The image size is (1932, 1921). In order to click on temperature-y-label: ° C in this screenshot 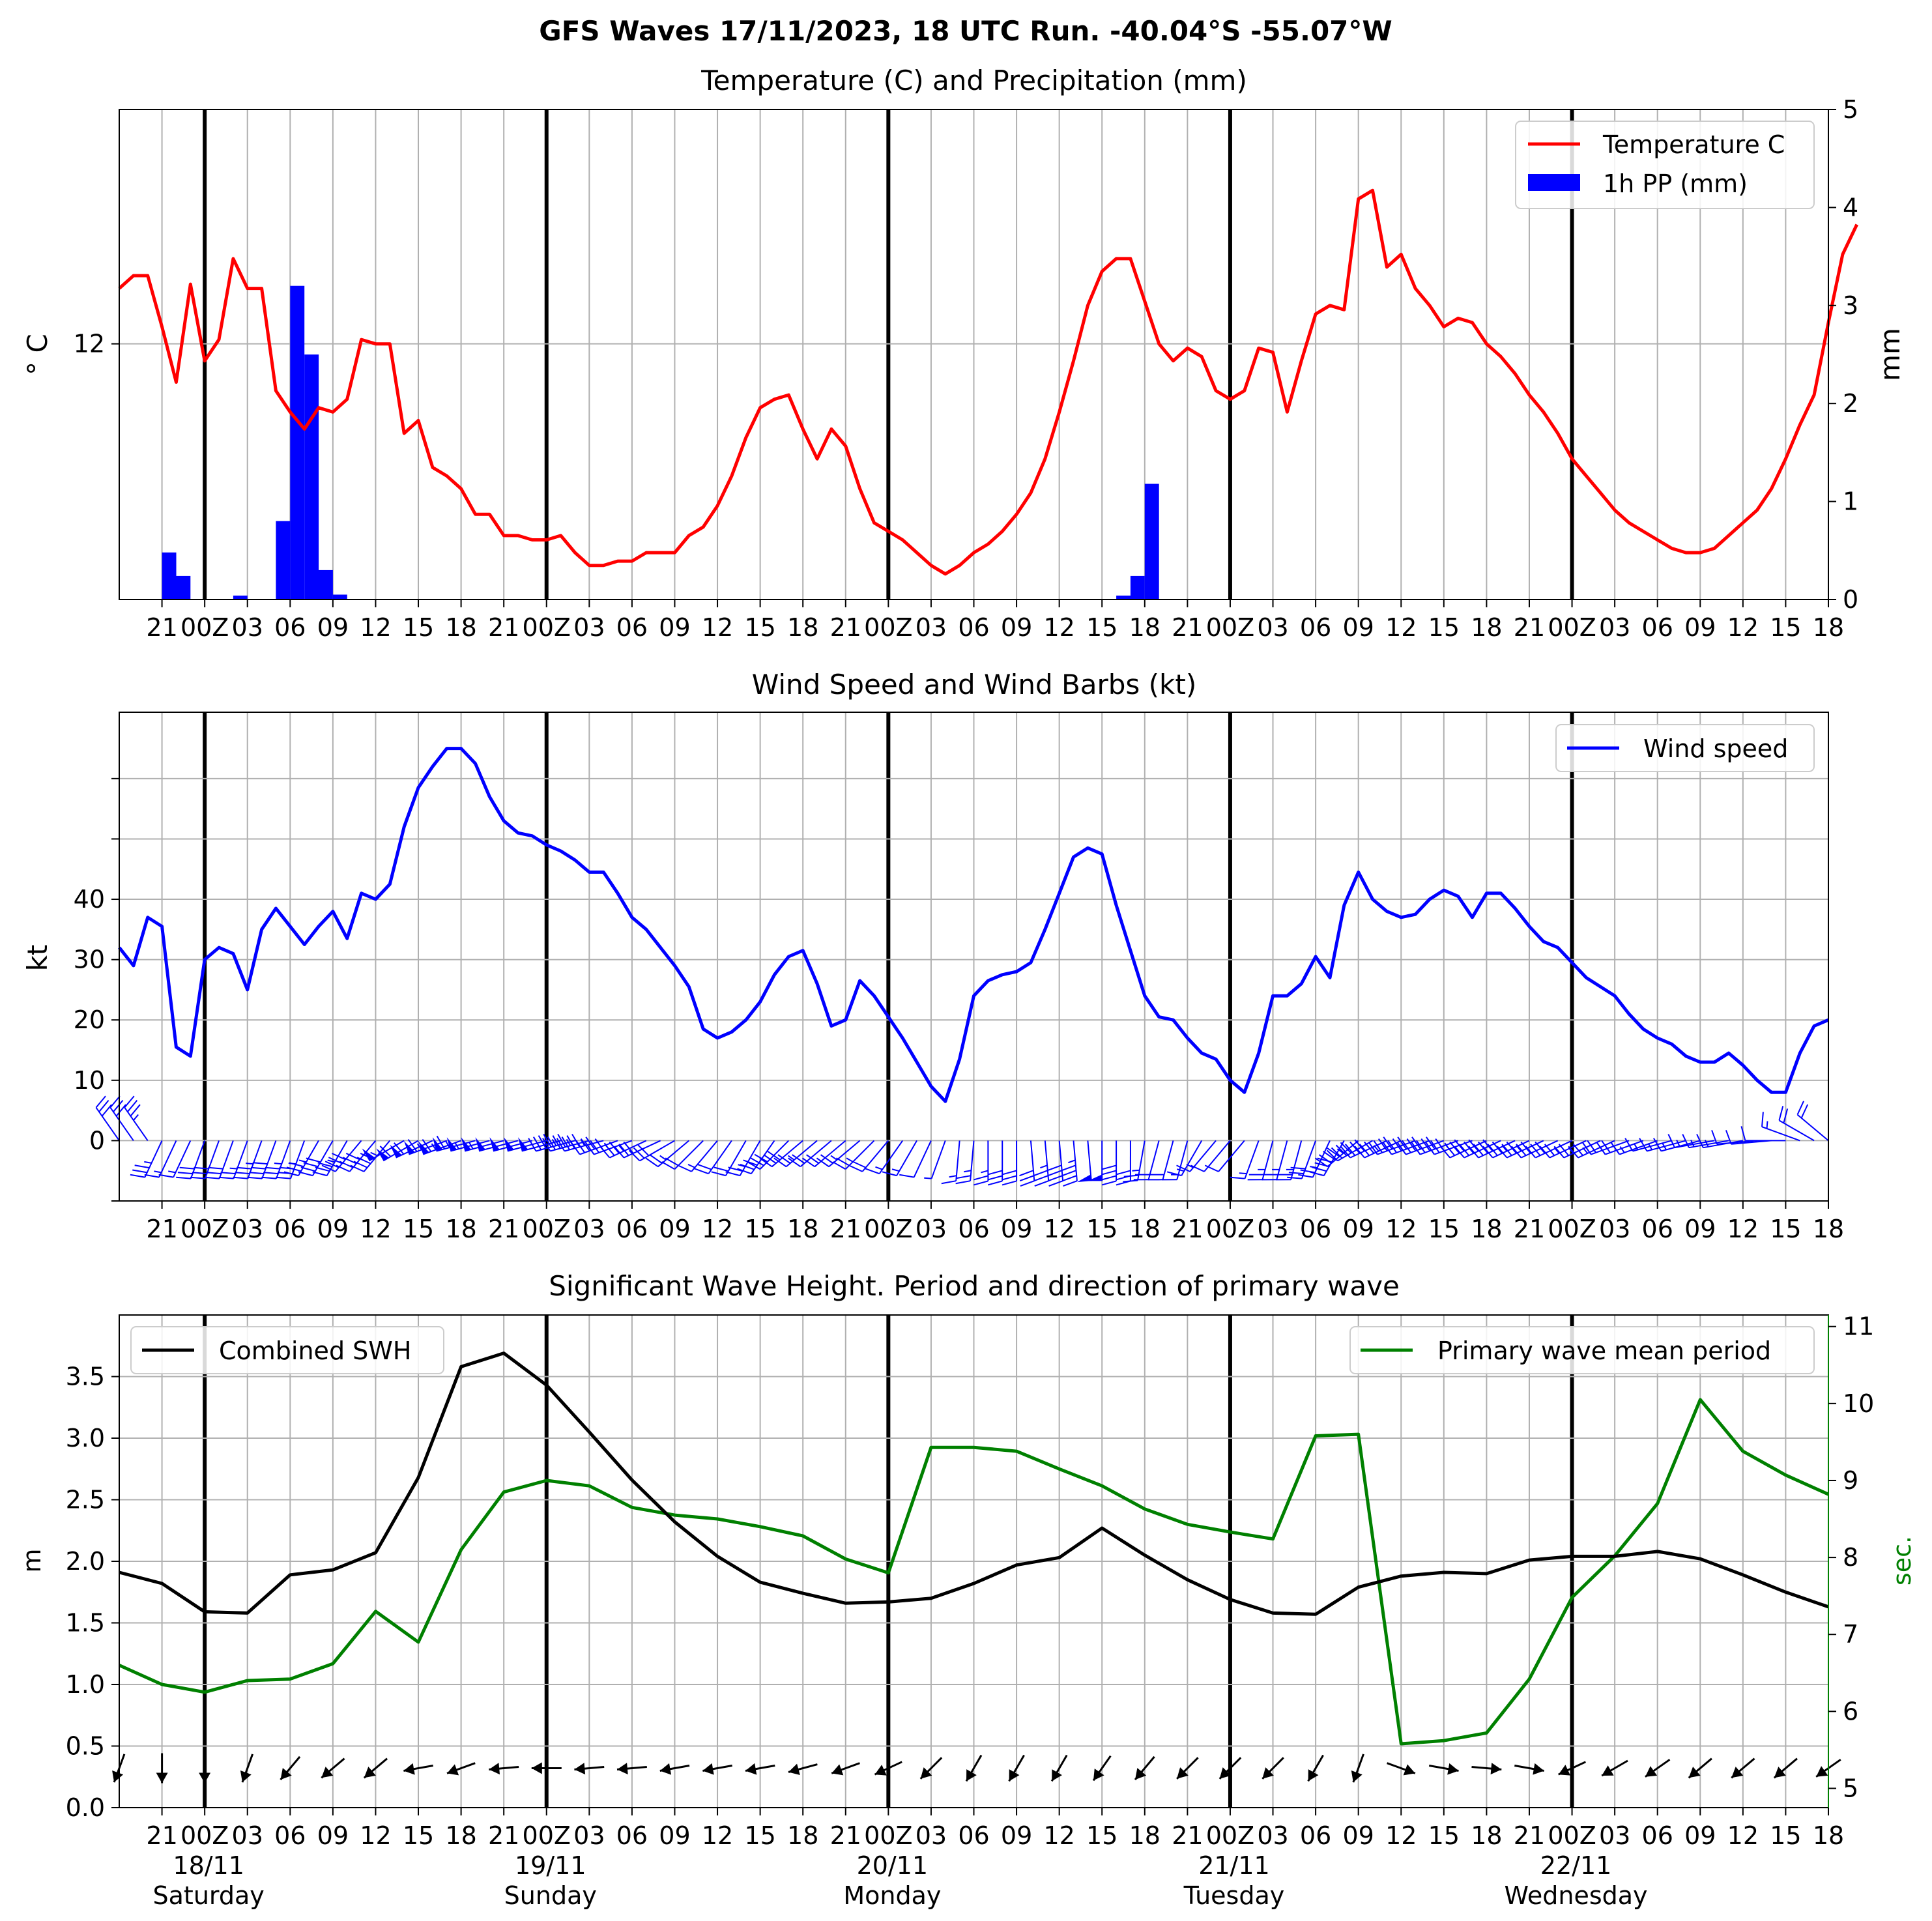, I will do `click(37, 354)`.